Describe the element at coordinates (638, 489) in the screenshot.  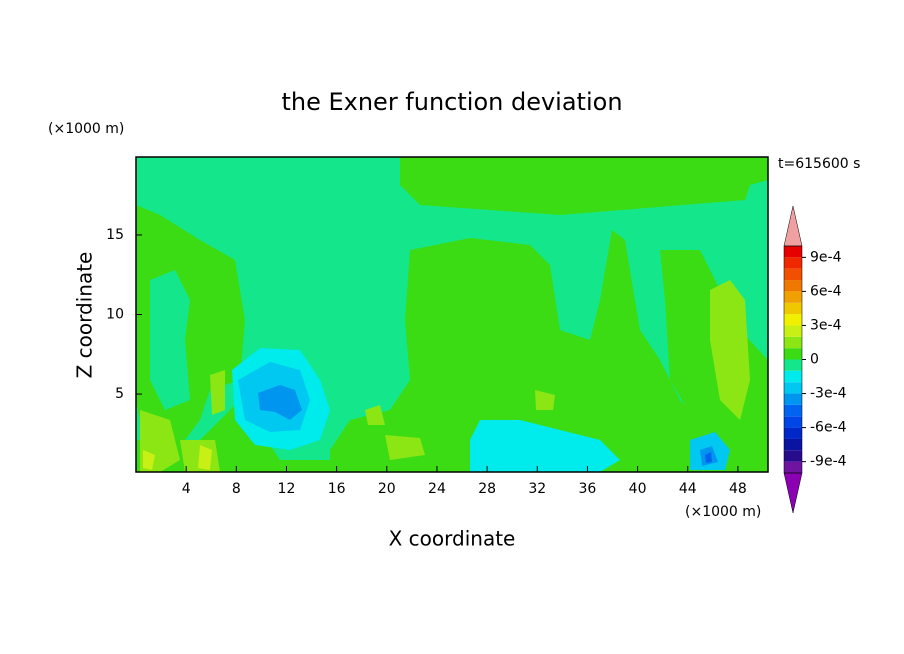
I see `x-tick-label: 40` at that location.